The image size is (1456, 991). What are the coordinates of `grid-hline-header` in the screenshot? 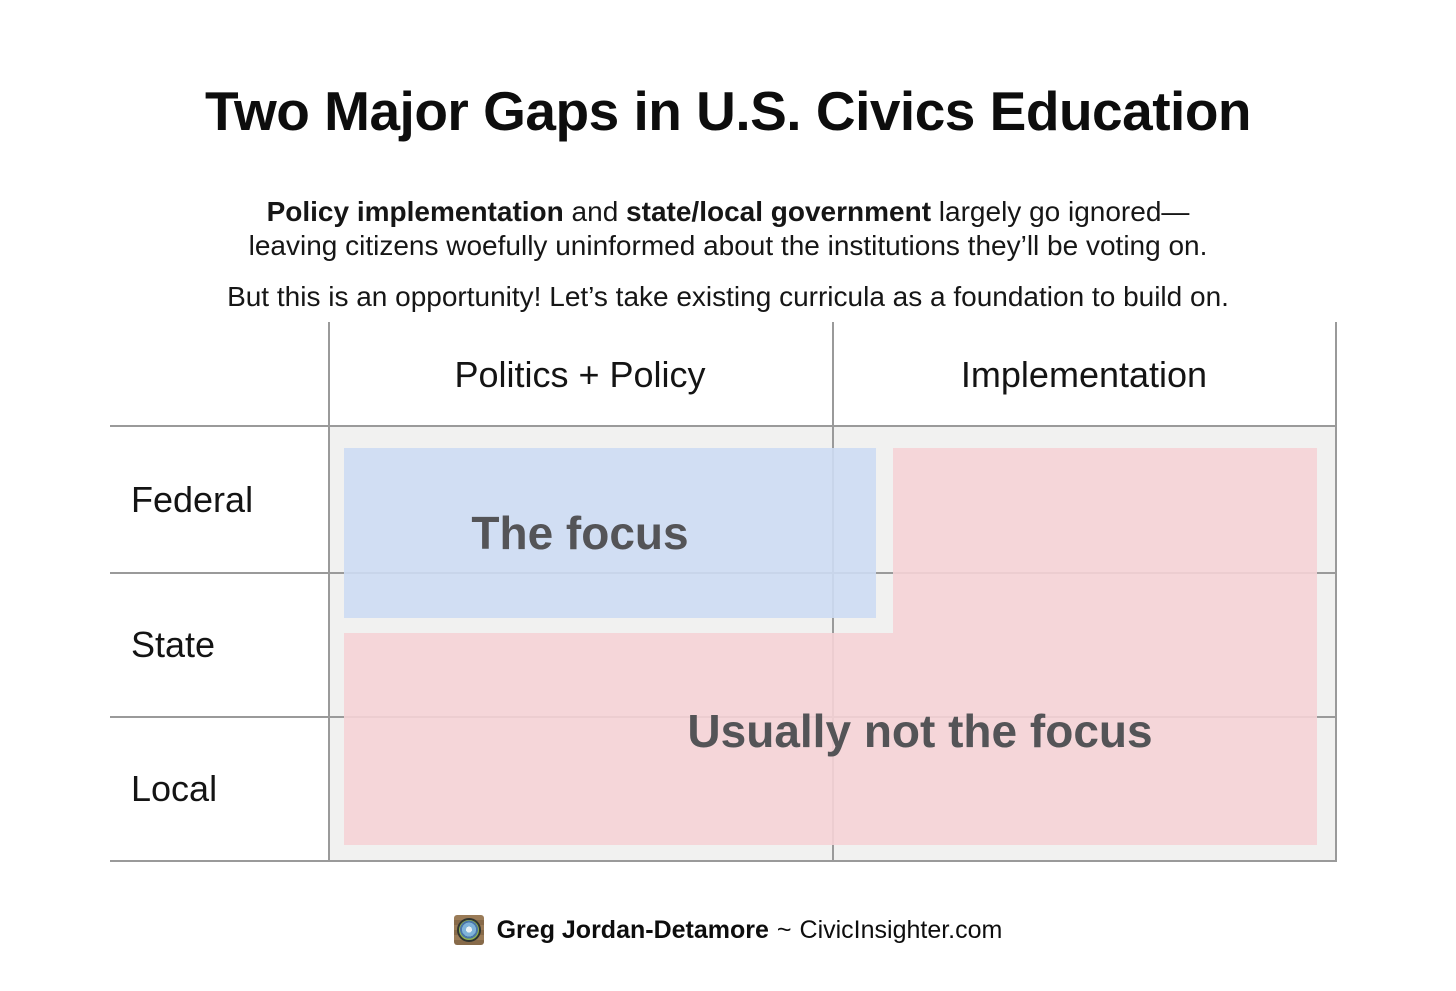 It's located at (723, 426).